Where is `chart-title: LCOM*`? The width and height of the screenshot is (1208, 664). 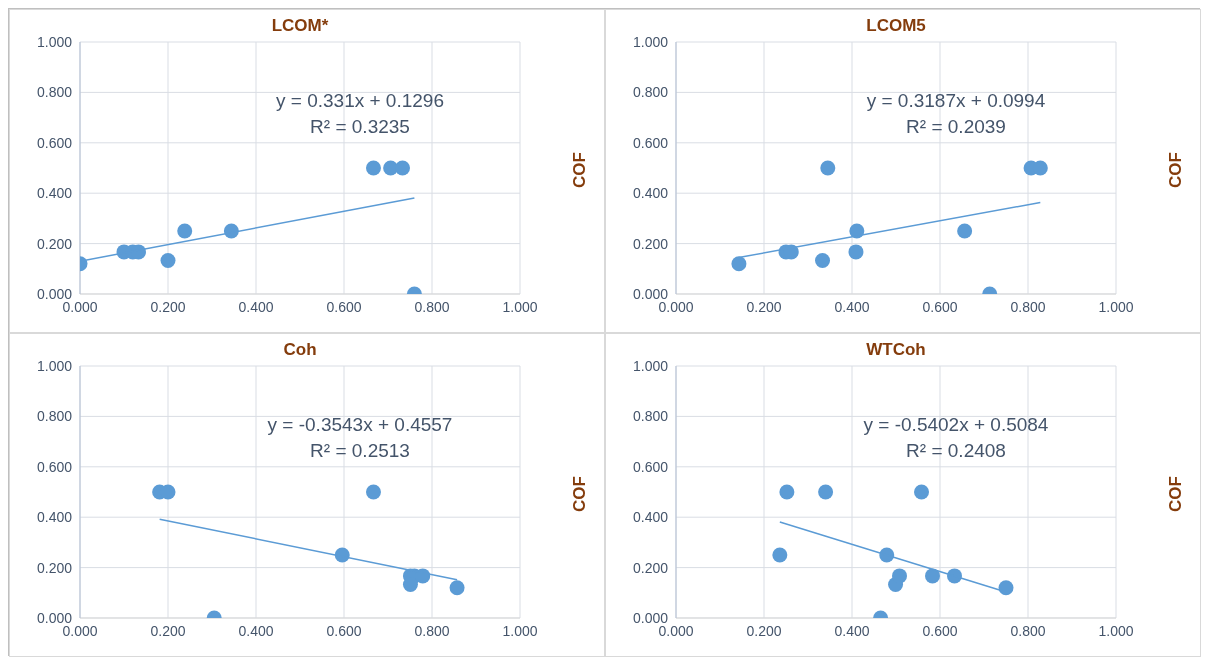
chart-title: LCOM* is located at coordinates (300, 25).